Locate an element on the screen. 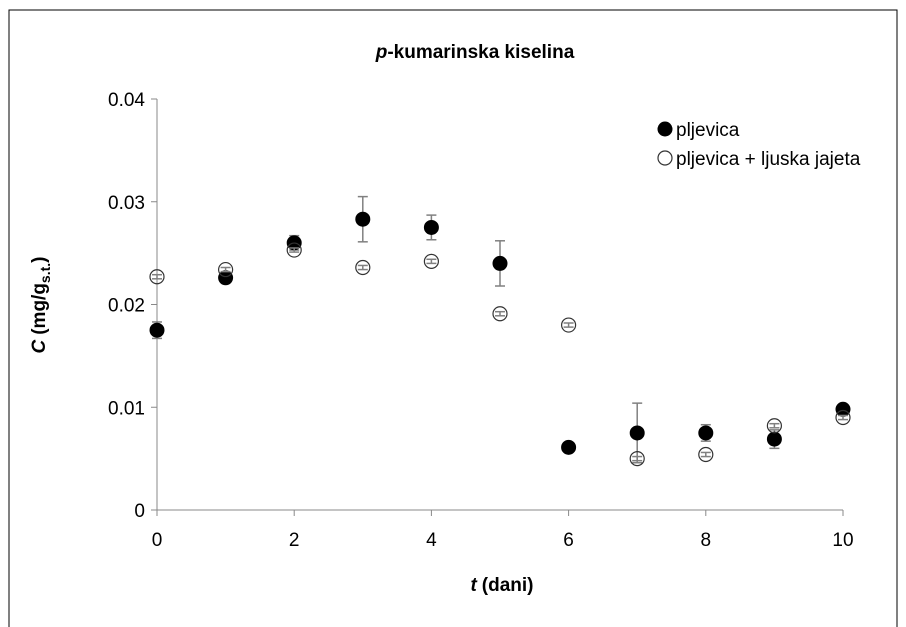  chart-title: p-kumarinska kiselina is located at coordinates (475, 52).